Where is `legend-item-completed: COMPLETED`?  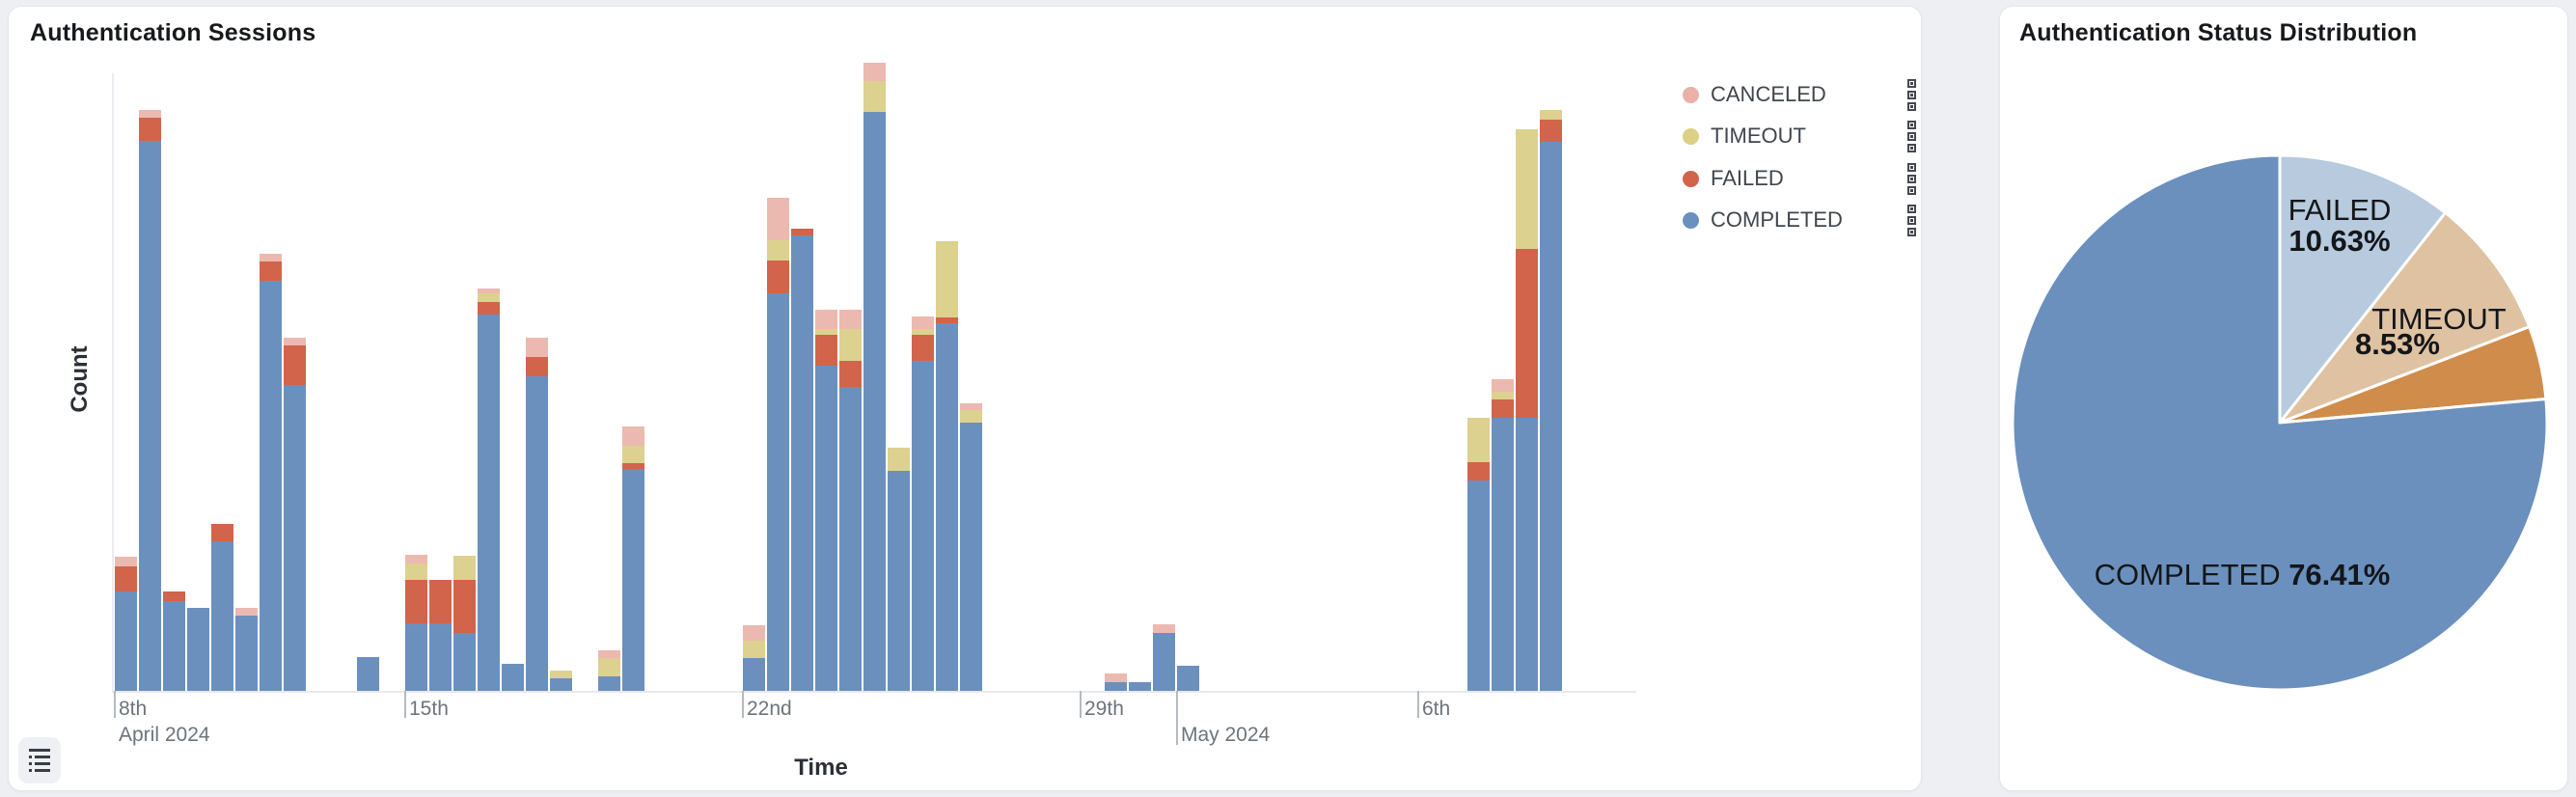
legend-item-completed: COMPLETED is located at coordinates (1800, 220).